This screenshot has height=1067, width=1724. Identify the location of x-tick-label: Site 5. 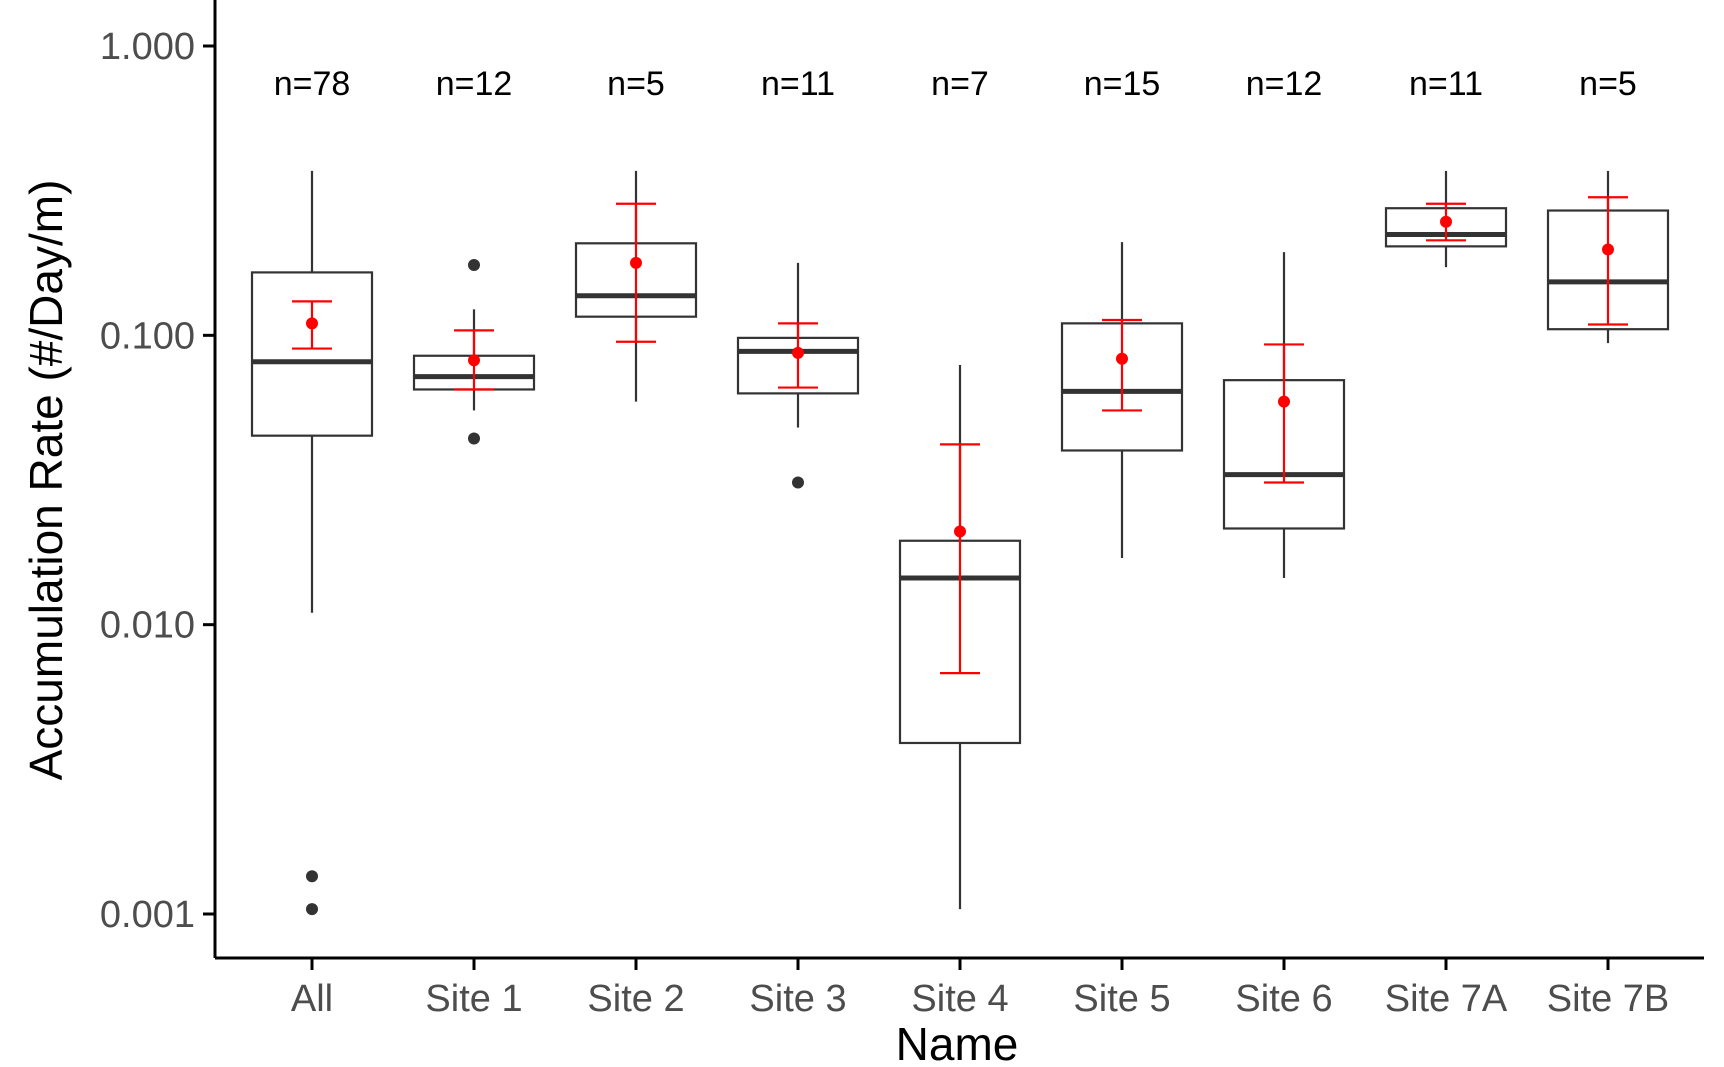
(1121, 999).